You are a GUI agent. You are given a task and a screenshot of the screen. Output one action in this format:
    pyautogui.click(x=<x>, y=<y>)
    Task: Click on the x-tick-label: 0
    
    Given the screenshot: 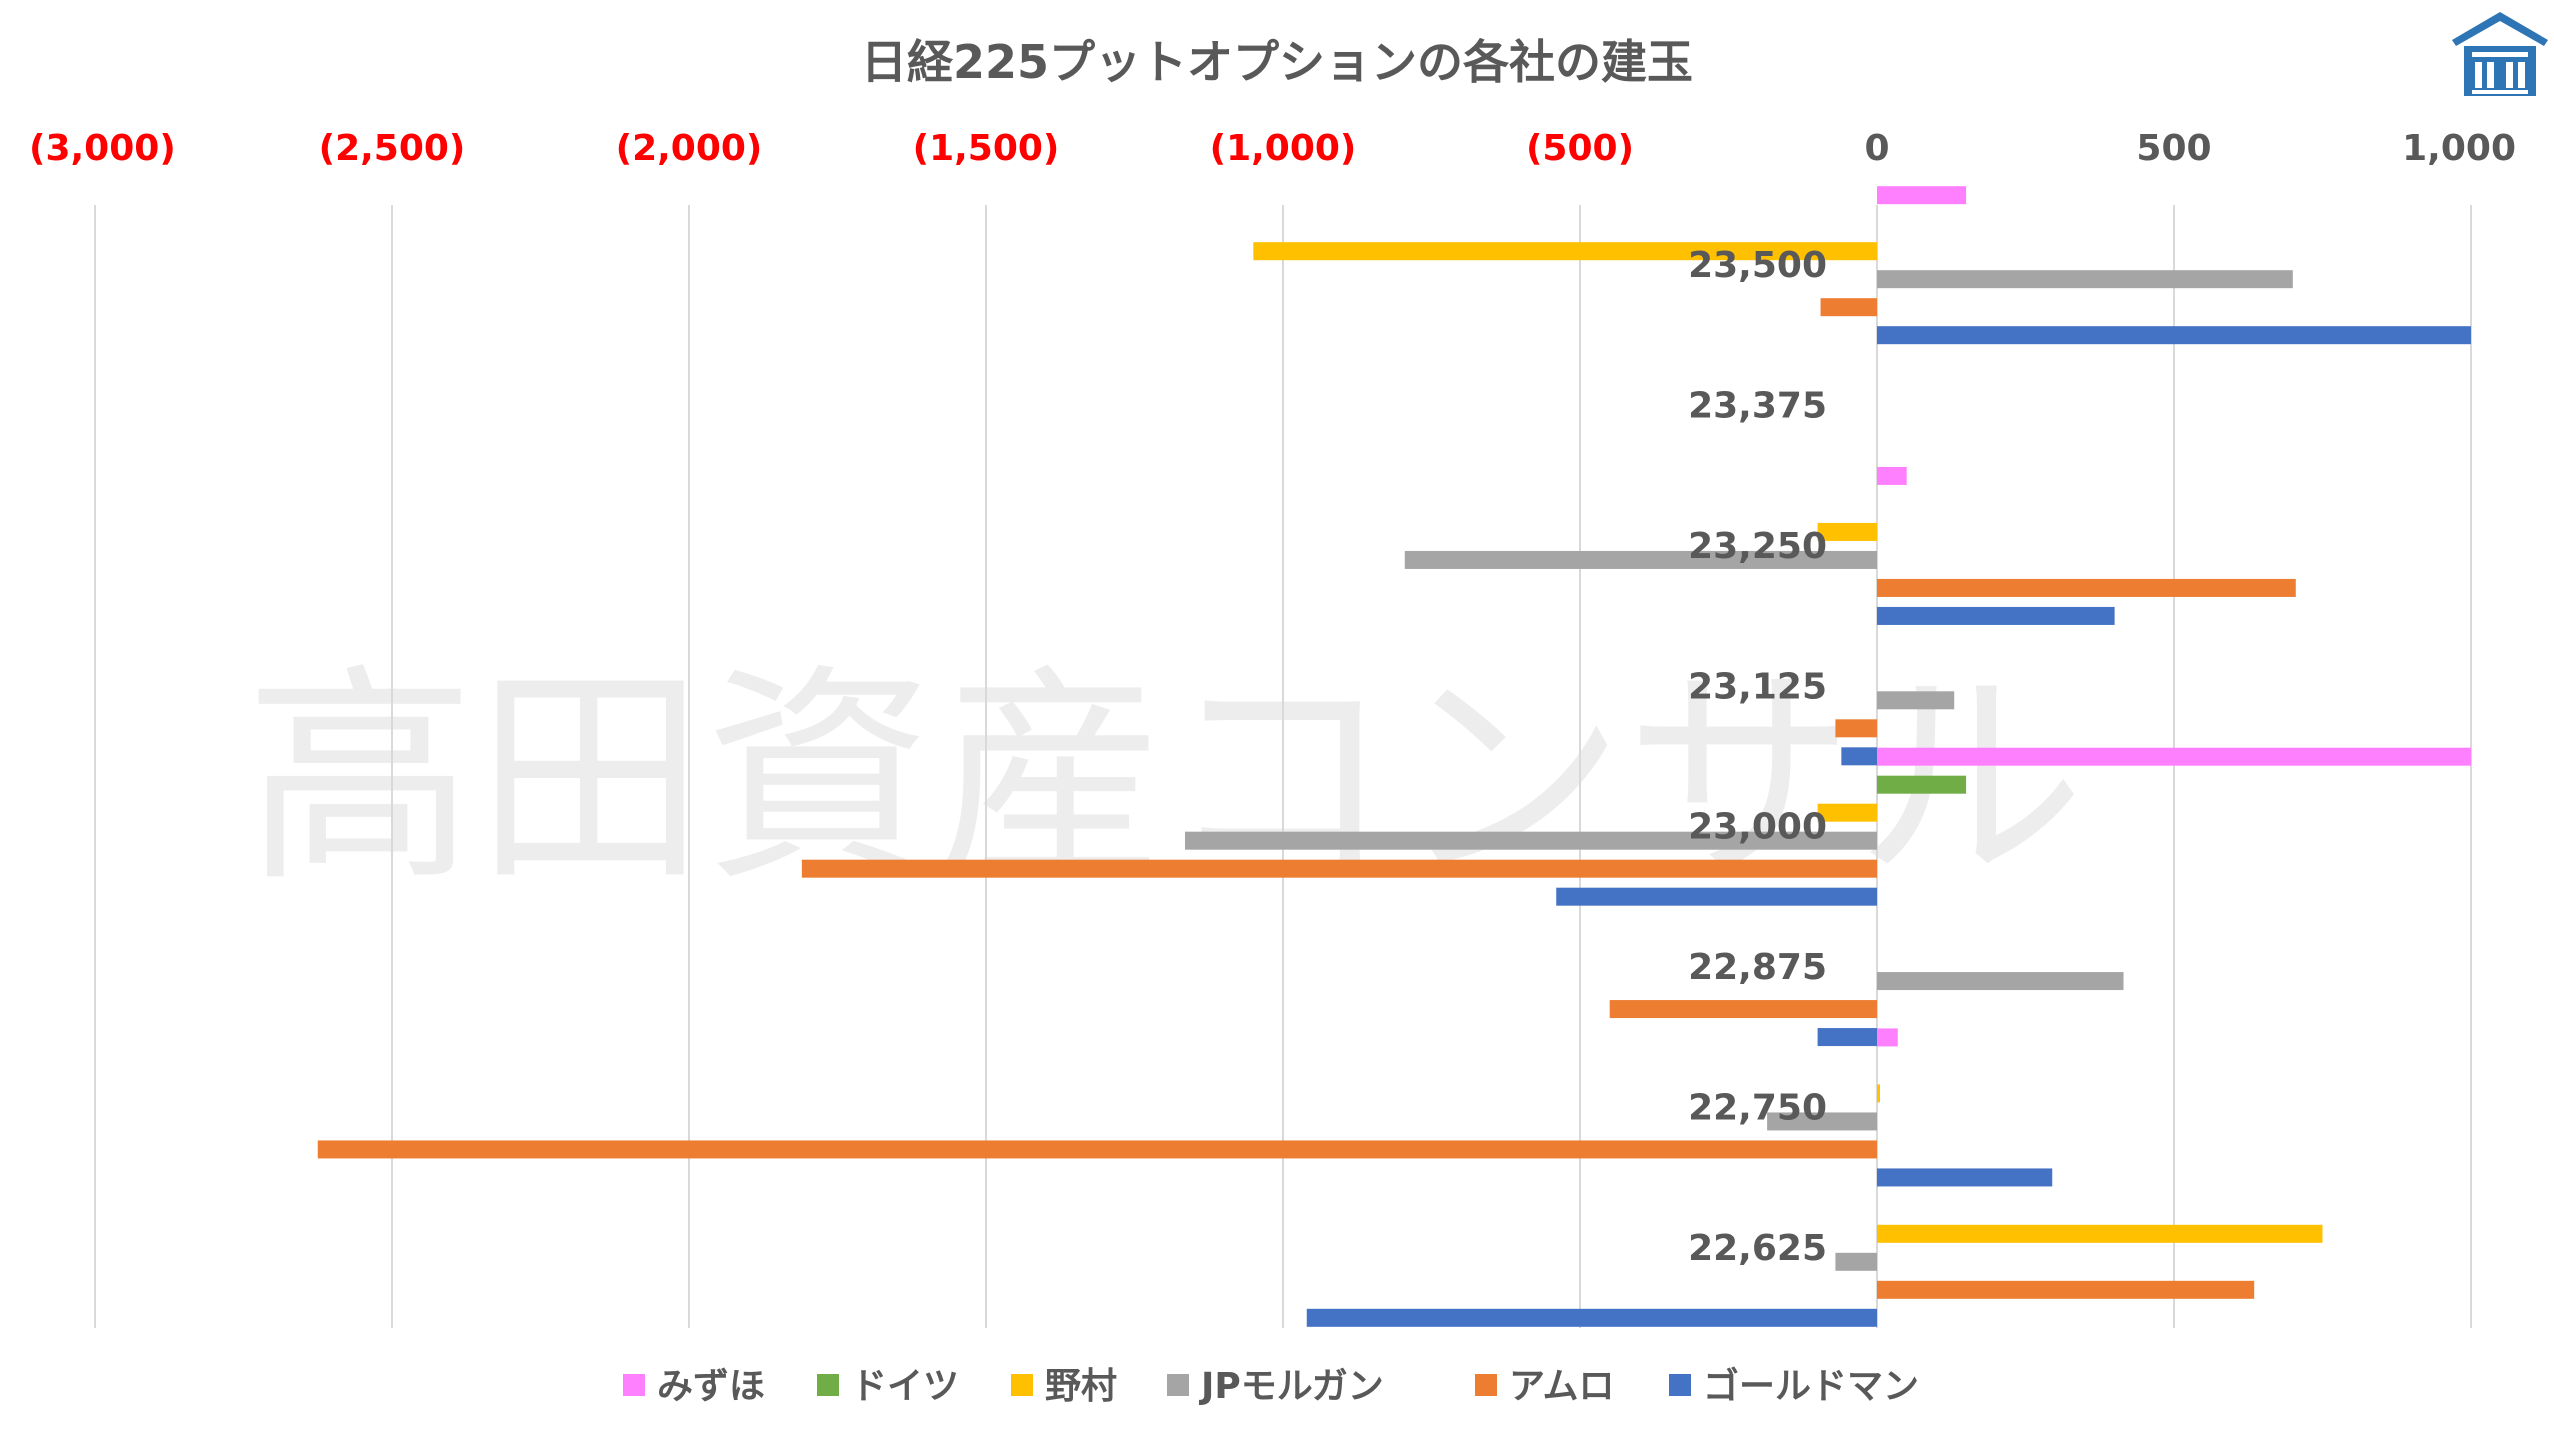 What is the action you would take?
    pyautogui.click(x=1876, y=148)
    